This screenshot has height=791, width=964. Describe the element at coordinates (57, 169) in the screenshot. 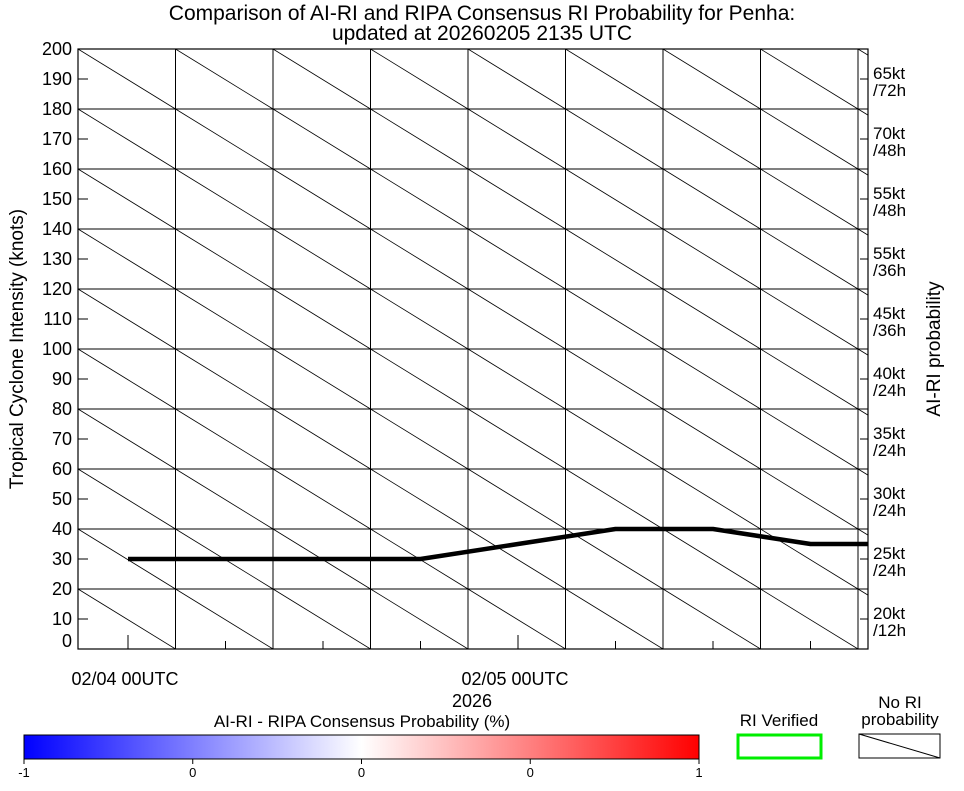

I see `y-tick-label: 160` at that location.